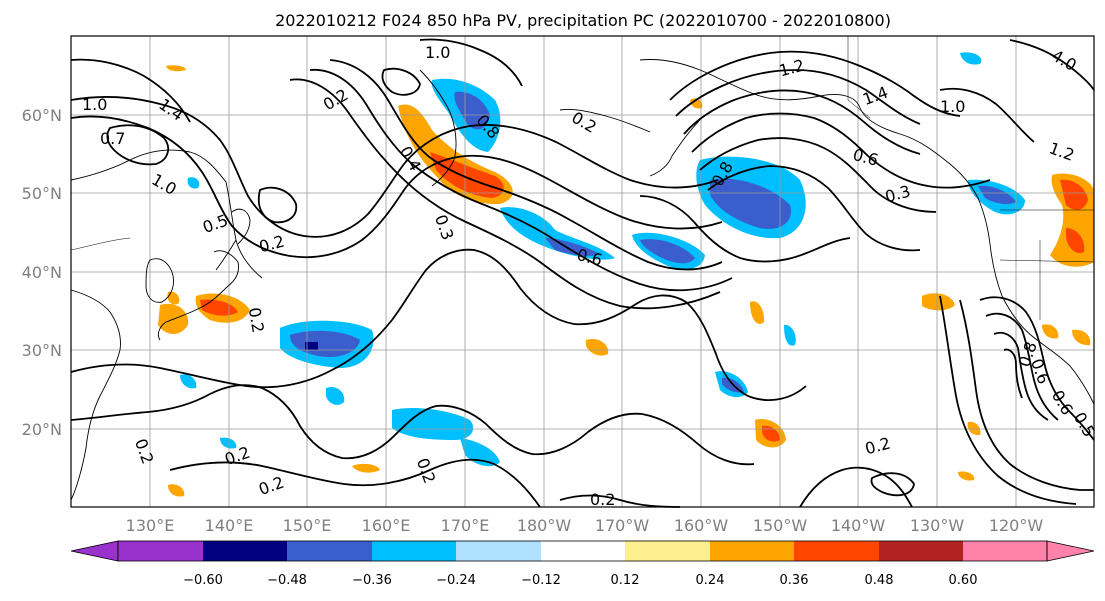 The width and height of the screenshot is (1105, 601). What do you see at coordinates (94, 551) in the screenshot?
I see `colorbar-extend-low` at bounding box center [94, 551].